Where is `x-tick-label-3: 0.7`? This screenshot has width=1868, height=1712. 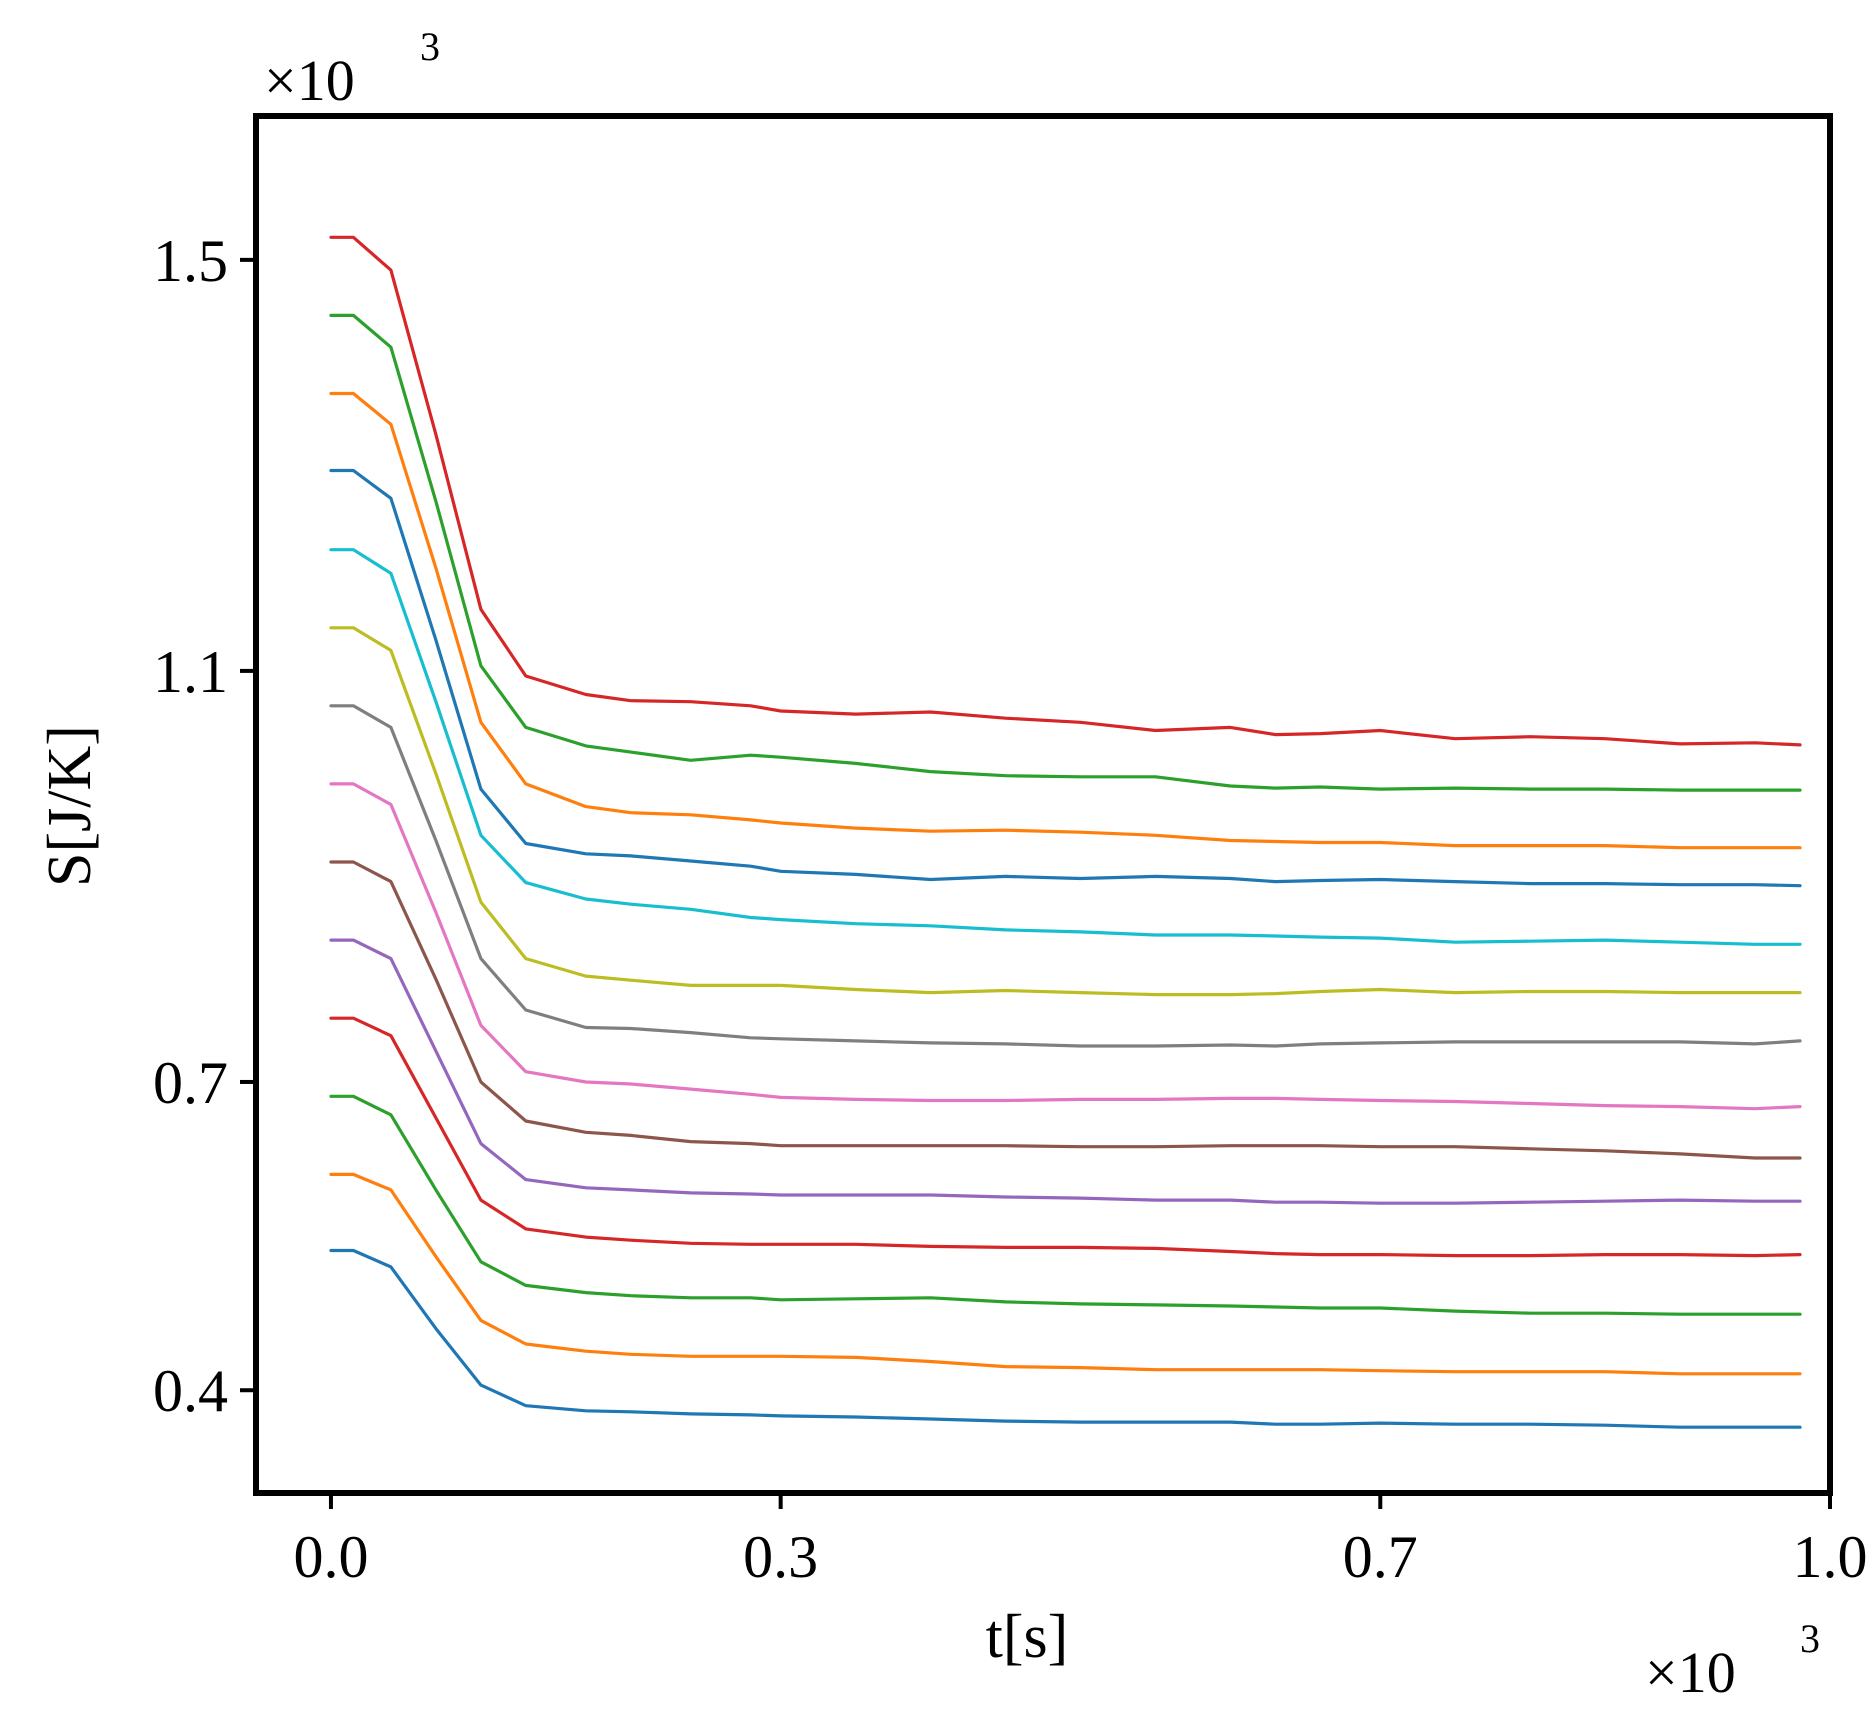 x-tick-label-3: 0.7 is located at coordinates (1380, 1557).